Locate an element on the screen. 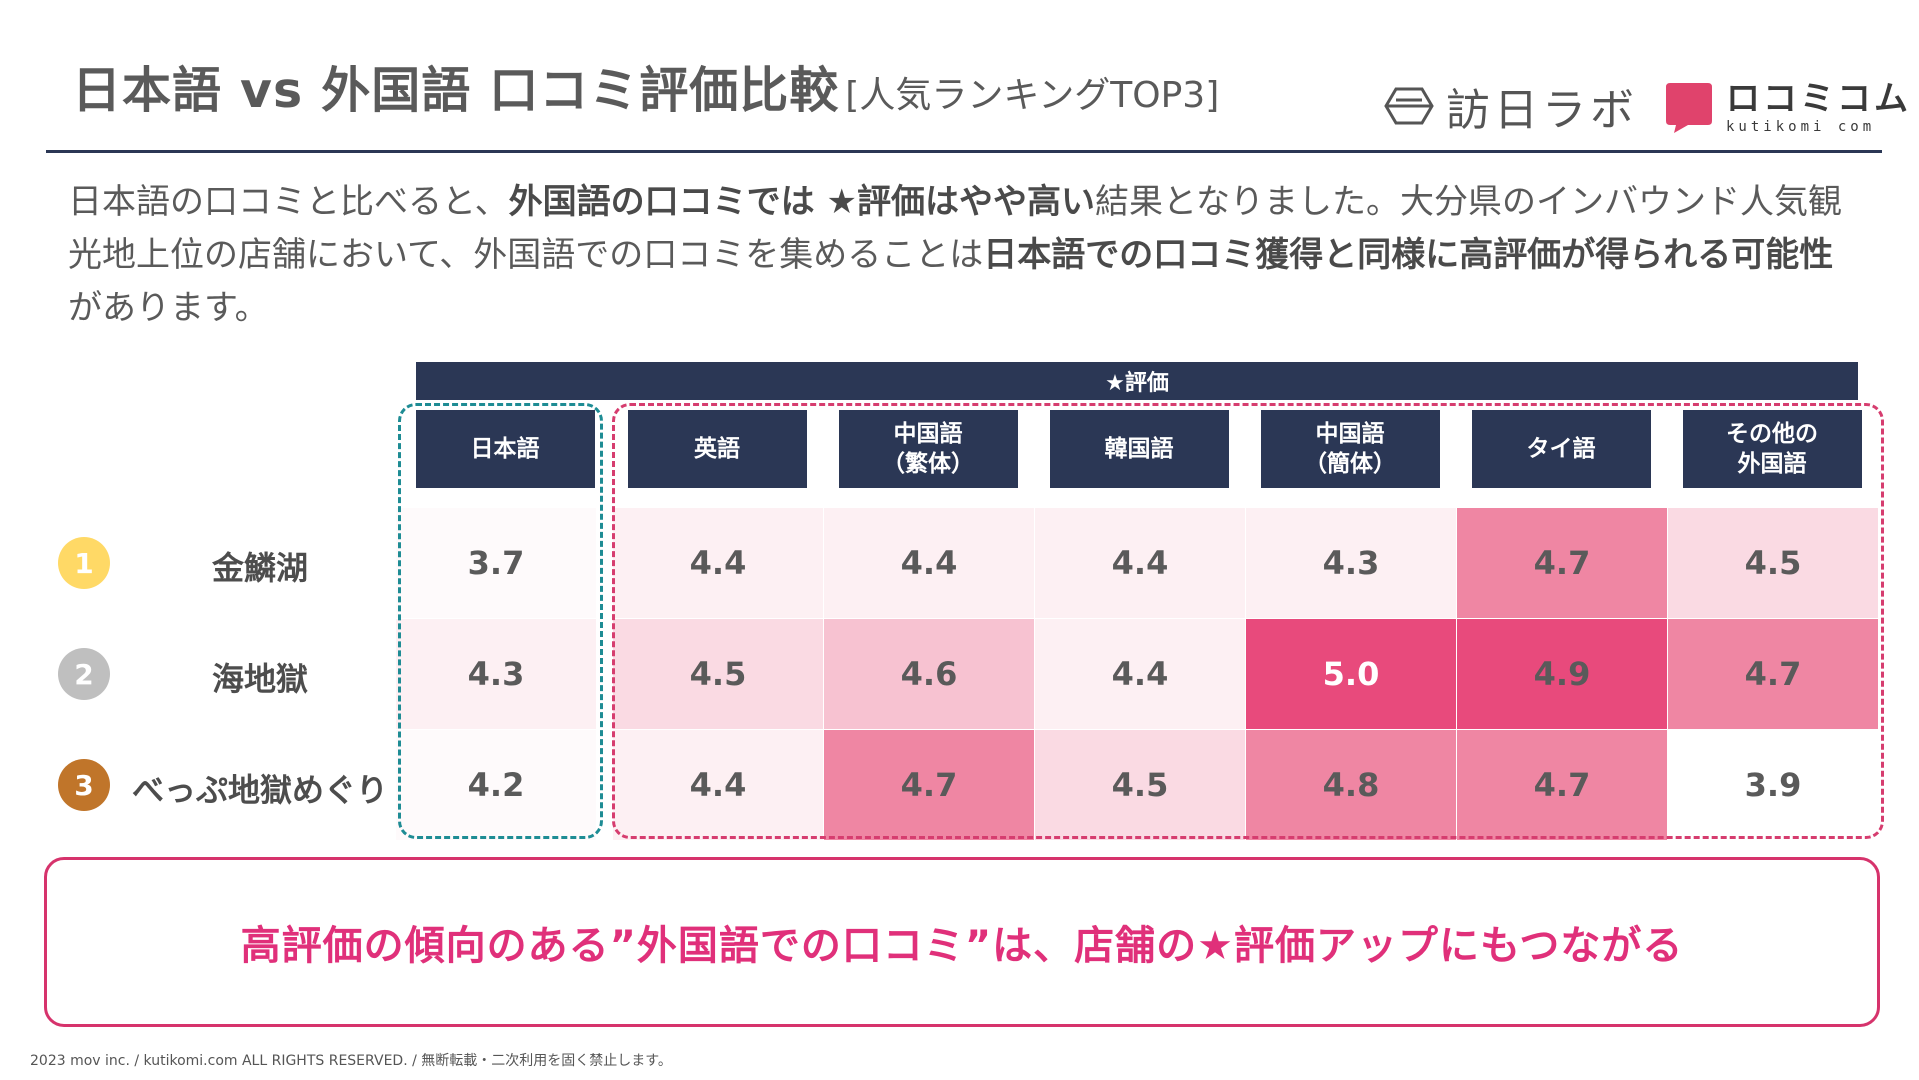 The height and width of the screenshot is (1080, 1919). rank-badge: 1 is located at coordinates (84, 563).